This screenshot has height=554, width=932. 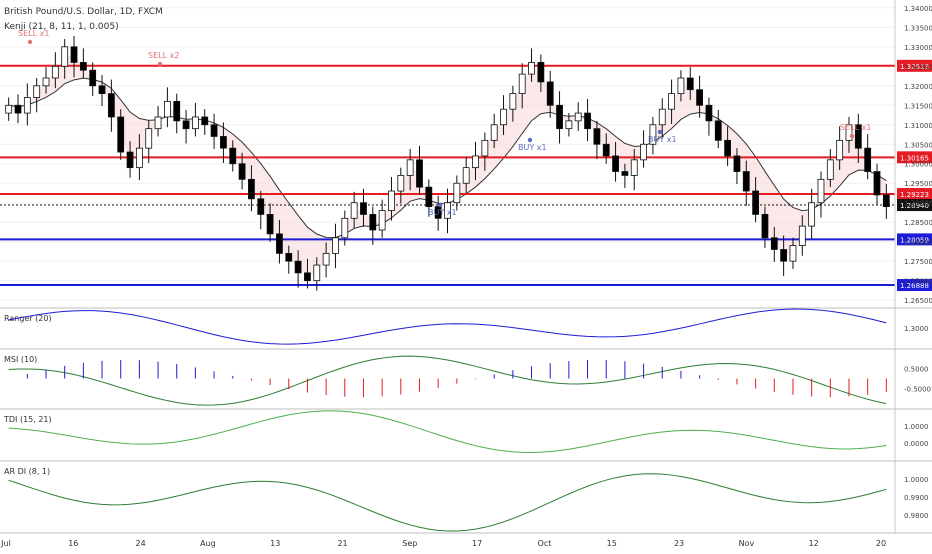 I want to click on panel-title: AR DI (8, 1), so click(x=27, y=471).